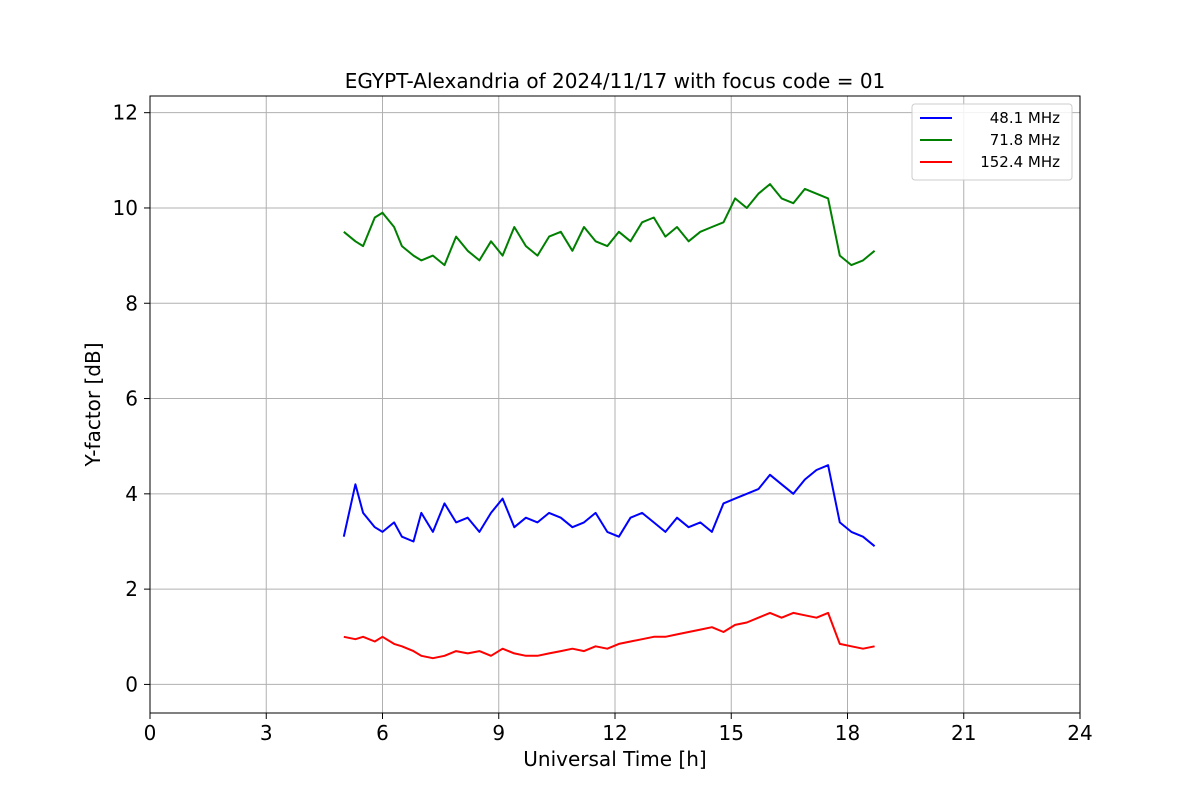 The image size is (1200, 800). What do you see at coordinates (614, 733) in the screenshot?
I see `x-tick-label: 12` at bounding box center [614, 733].